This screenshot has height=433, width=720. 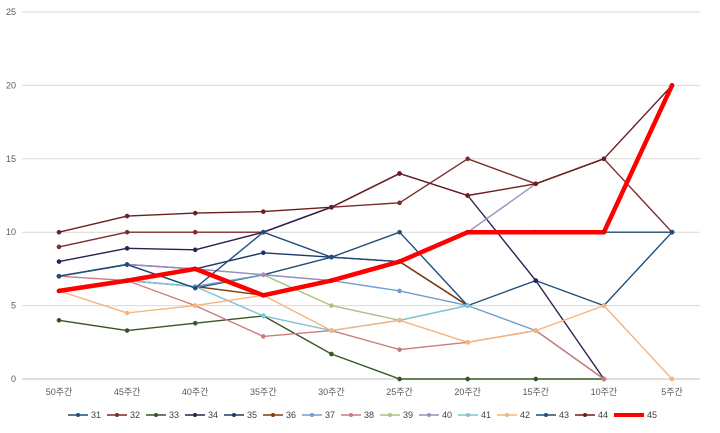 What do you see at coordinates (474, 415) in the screenshot?
I see `legend-item-41: 41` at bounding box center [474, 415].